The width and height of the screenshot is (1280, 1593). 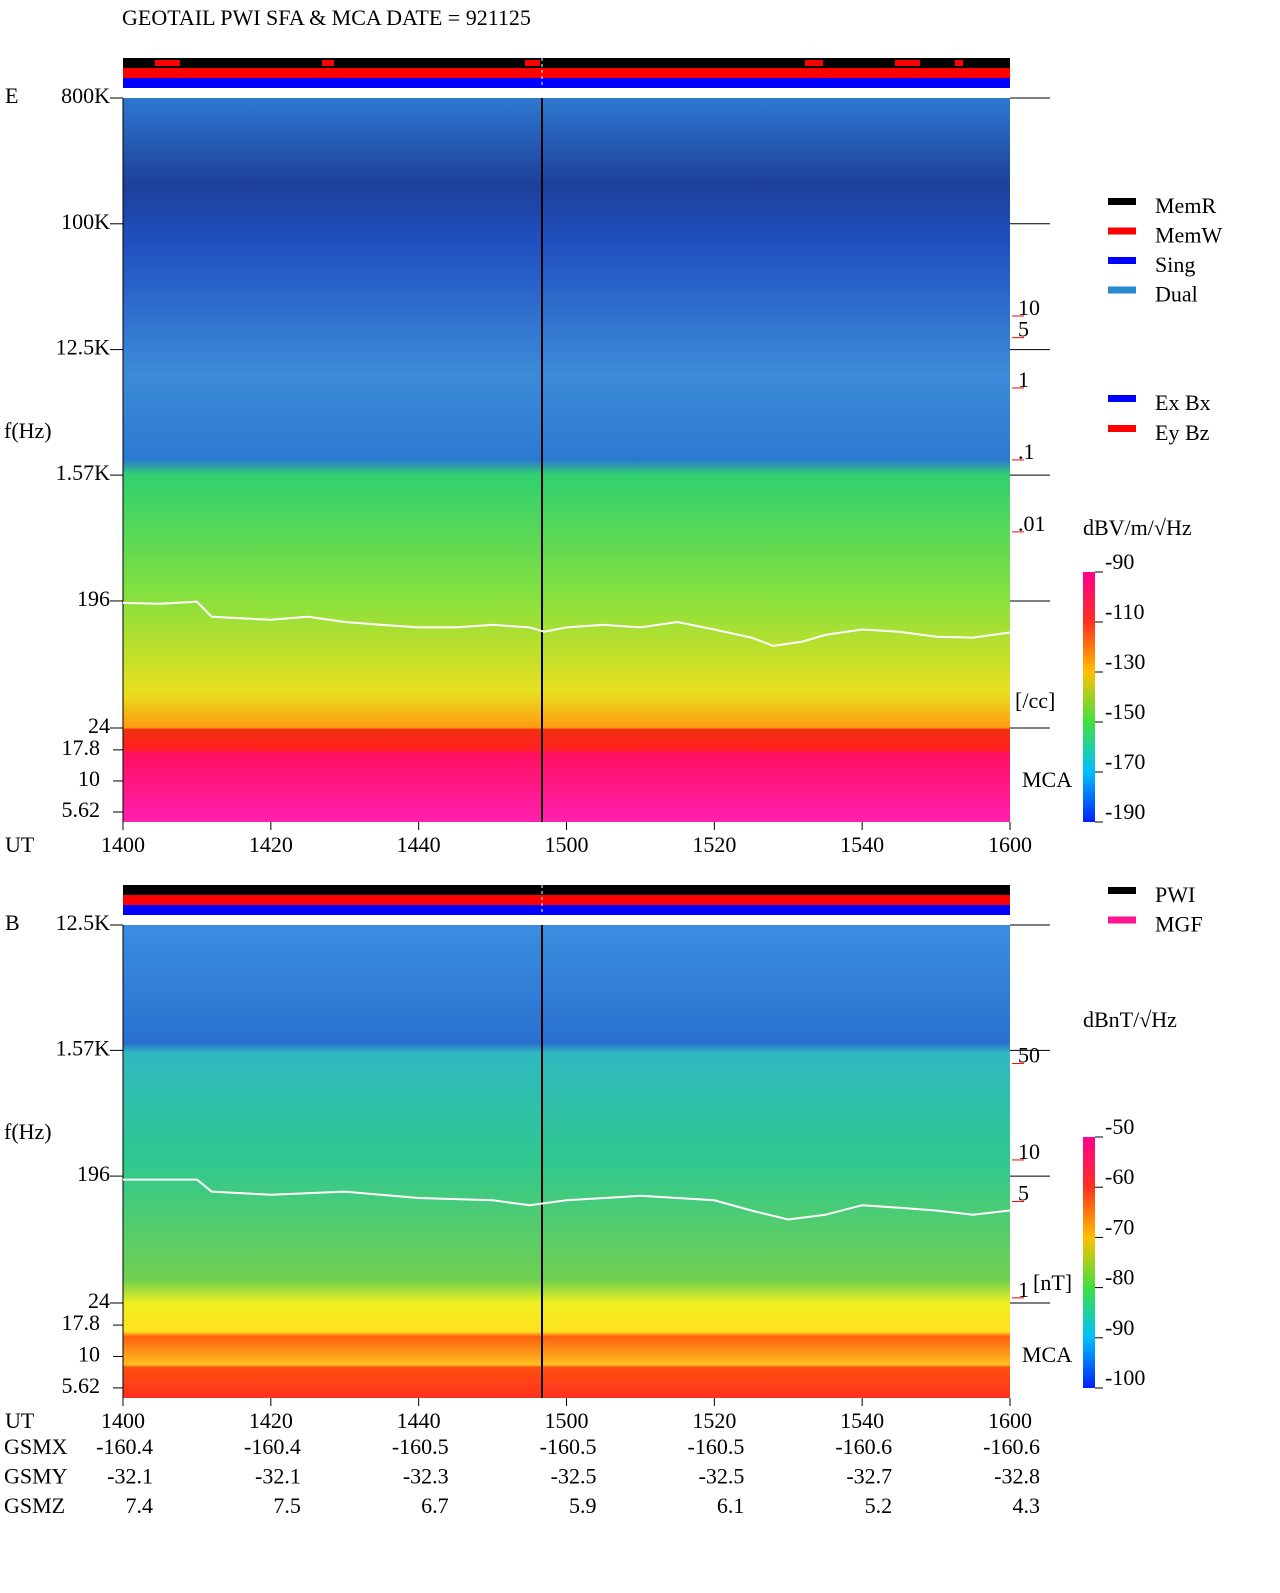 I want to click on colorbar-label: dBnT/√Hz, so click(x=1130, y=1019).